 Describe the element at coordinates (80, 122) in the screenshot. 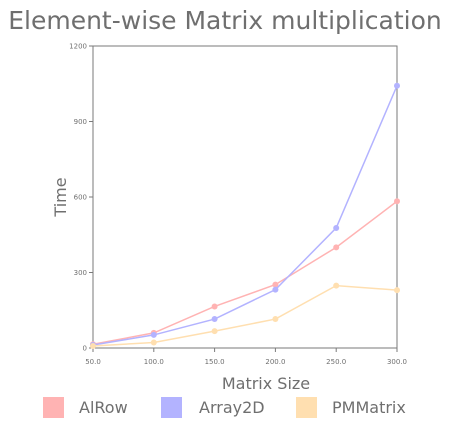

I see `y-tick-label: 900` at that location.